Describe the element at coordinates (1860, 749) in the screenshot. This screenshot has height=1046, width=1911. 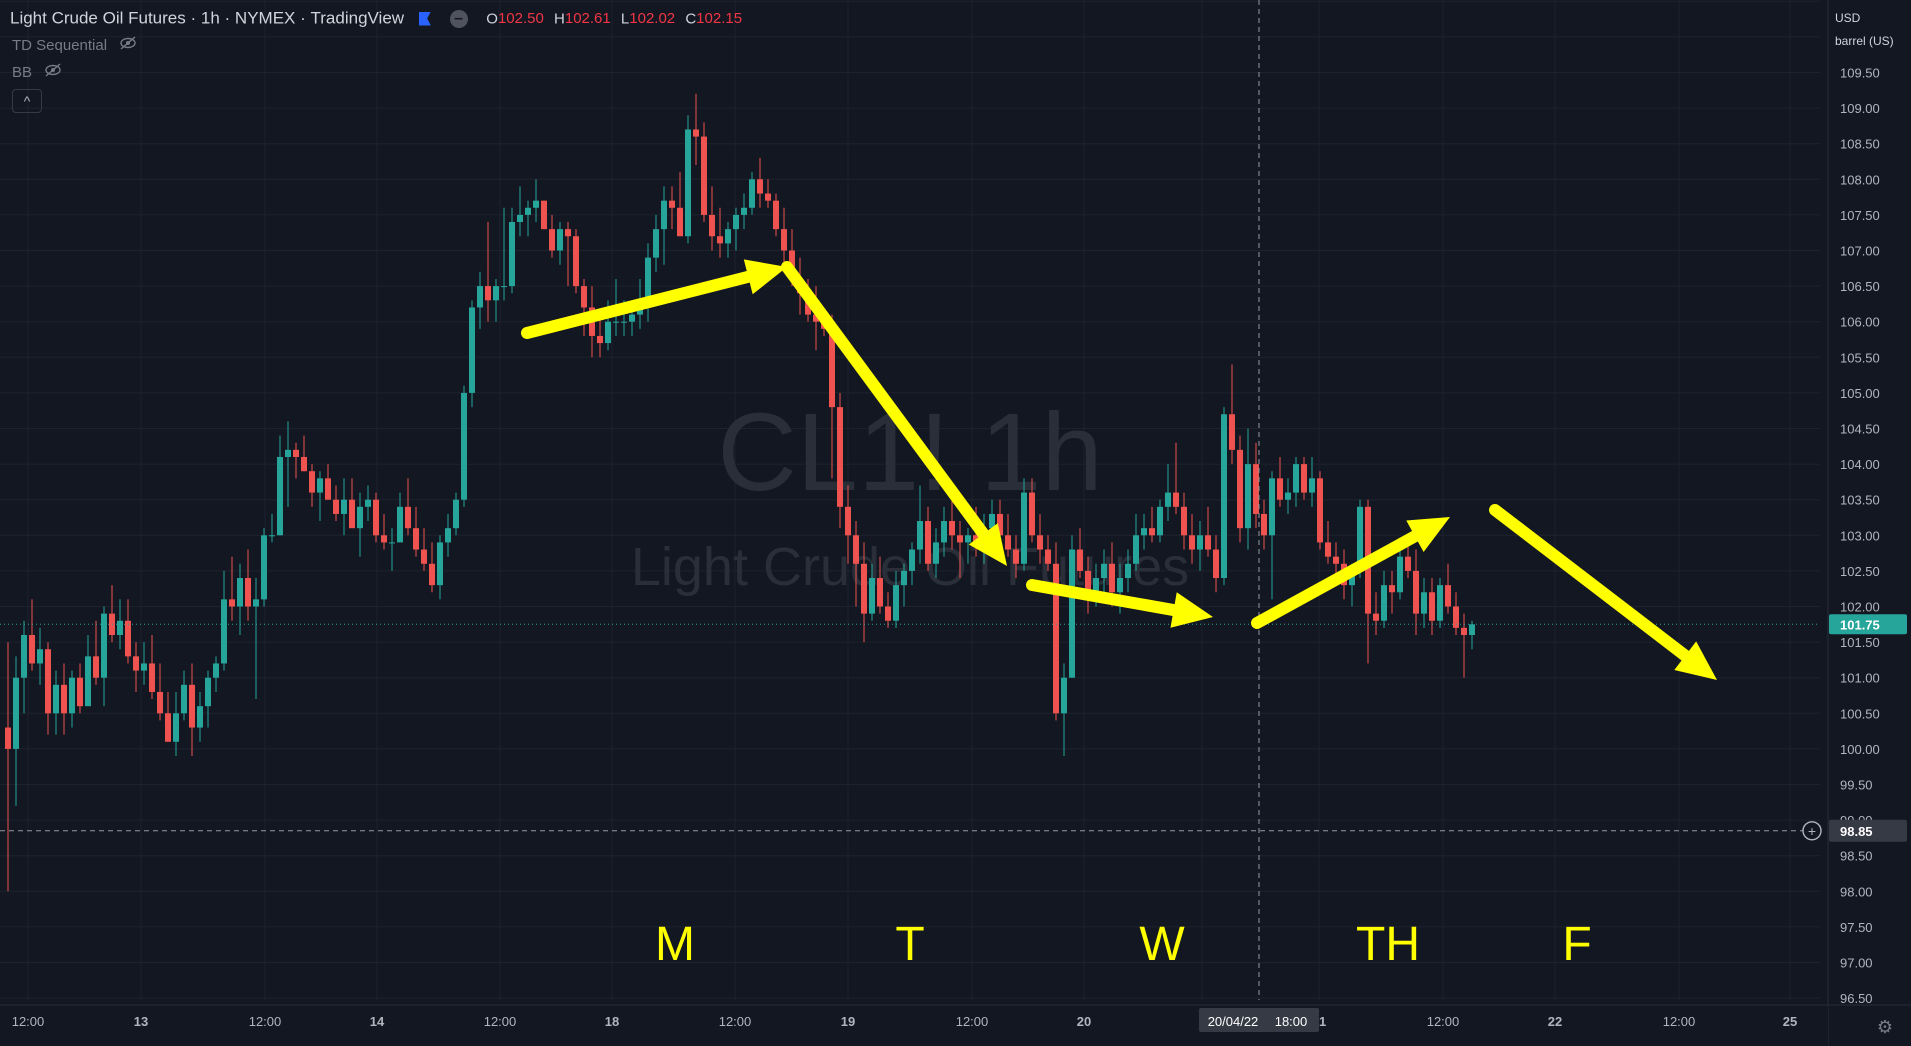
I see `price-tick: 100.00` at that location.